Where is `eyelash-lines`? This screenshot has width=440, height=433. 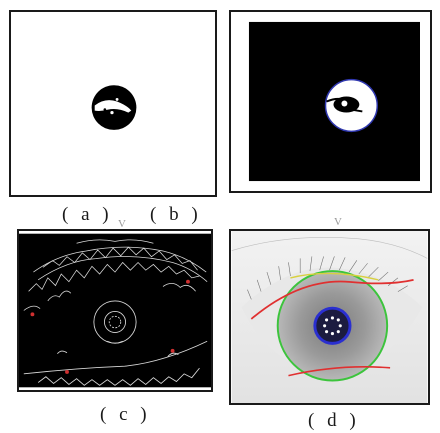 eyelash-lines is located at coordinates (329, 268).